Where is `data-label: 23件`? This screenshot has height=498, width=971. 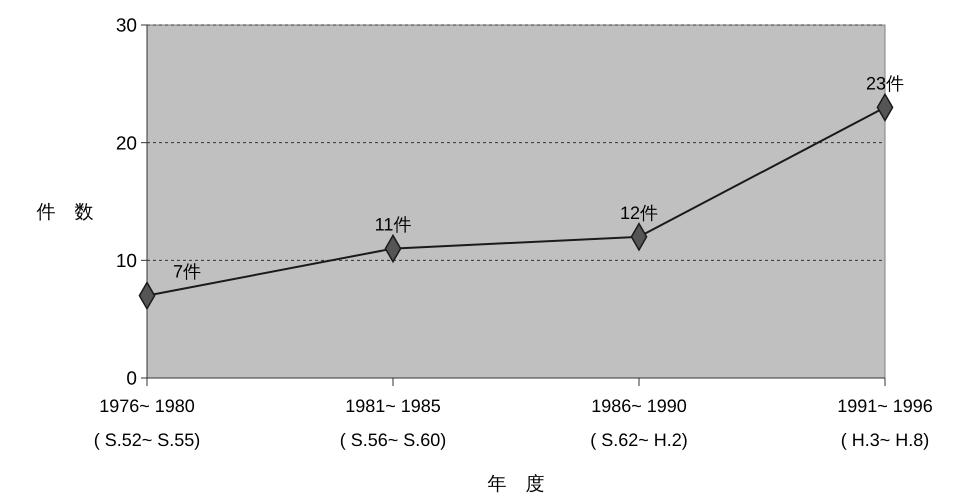
data-label: 23件 is located at coordinates (885, 83).